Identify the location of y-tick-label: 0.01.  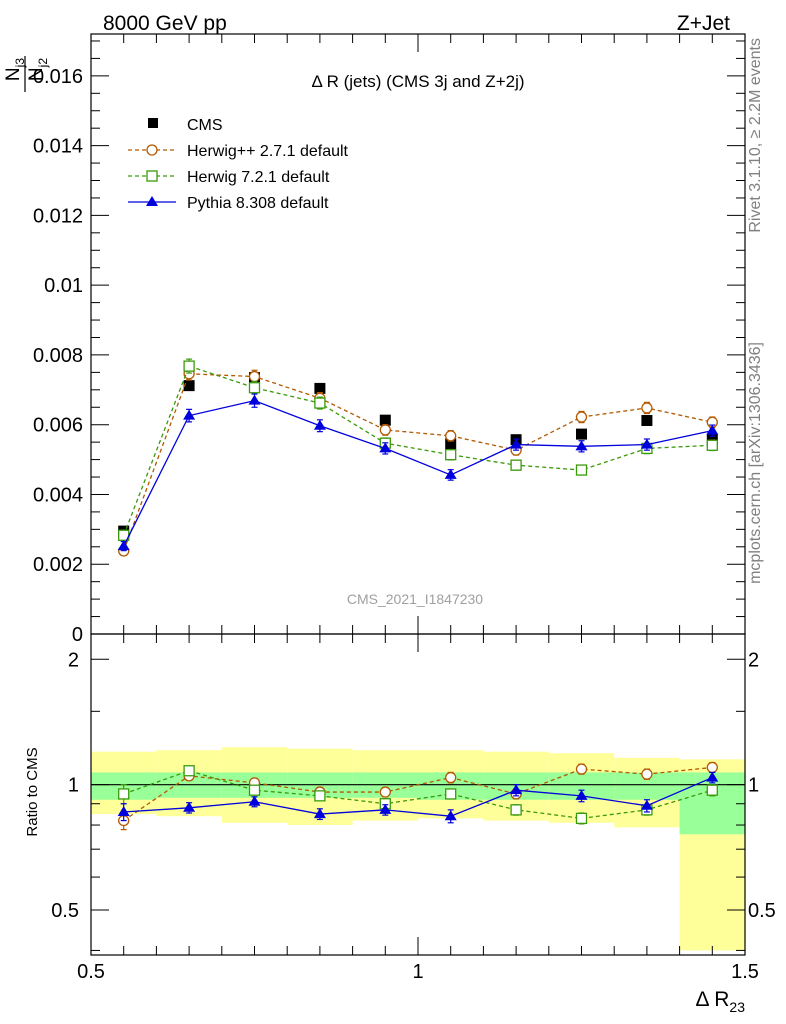
(63, 286).